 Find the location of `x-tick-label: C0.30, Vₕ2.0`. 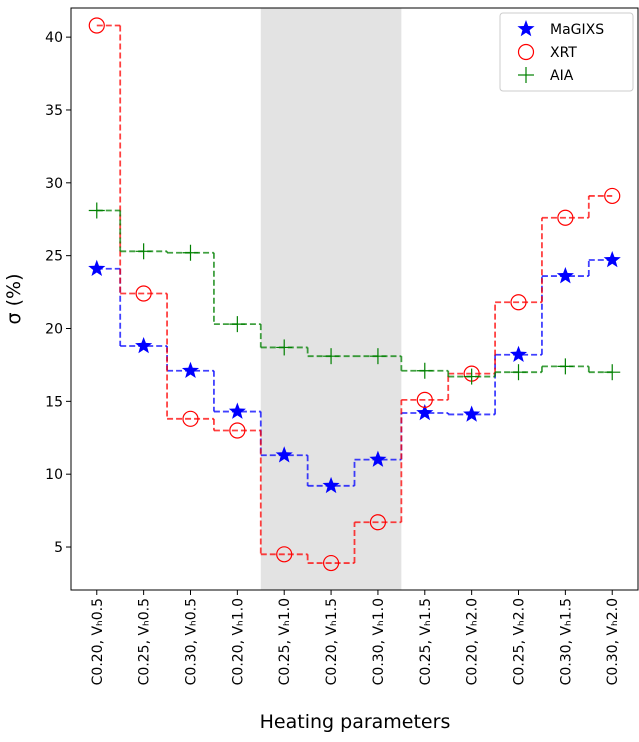

x-tick-label: C0.30, Vₕ2.0 is located at coordinates (613, 641).